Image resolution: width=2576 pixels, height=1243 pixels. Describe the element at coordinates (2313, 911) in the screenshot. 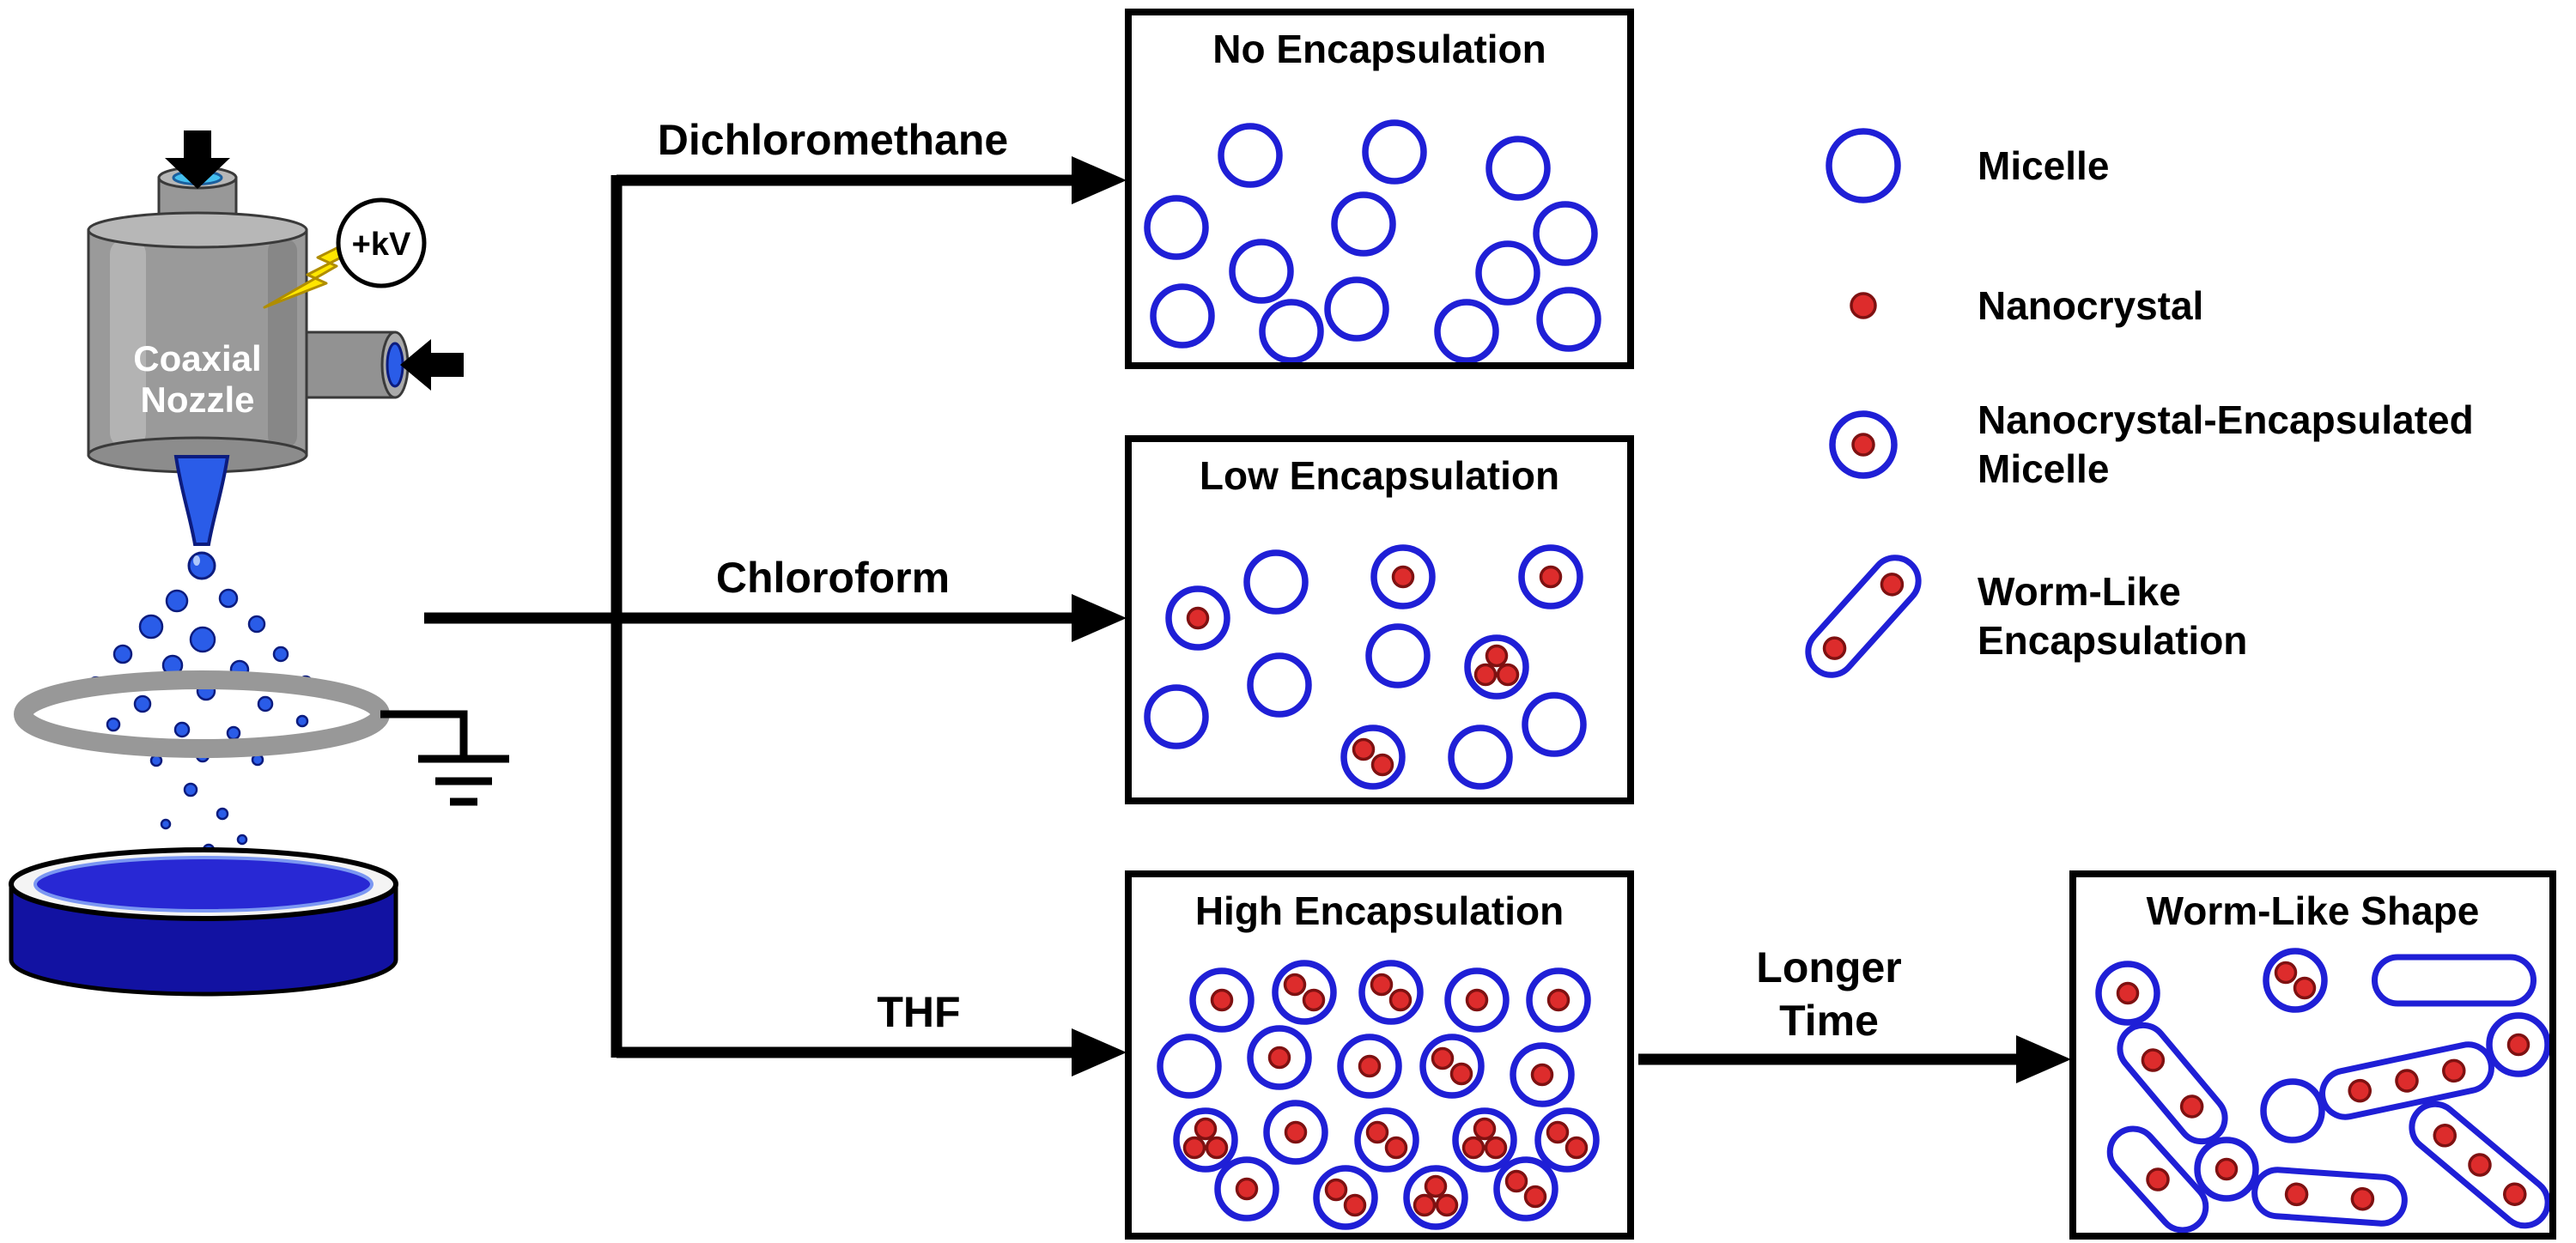

I see `panel-title: Worm-Like Shape` at that location.